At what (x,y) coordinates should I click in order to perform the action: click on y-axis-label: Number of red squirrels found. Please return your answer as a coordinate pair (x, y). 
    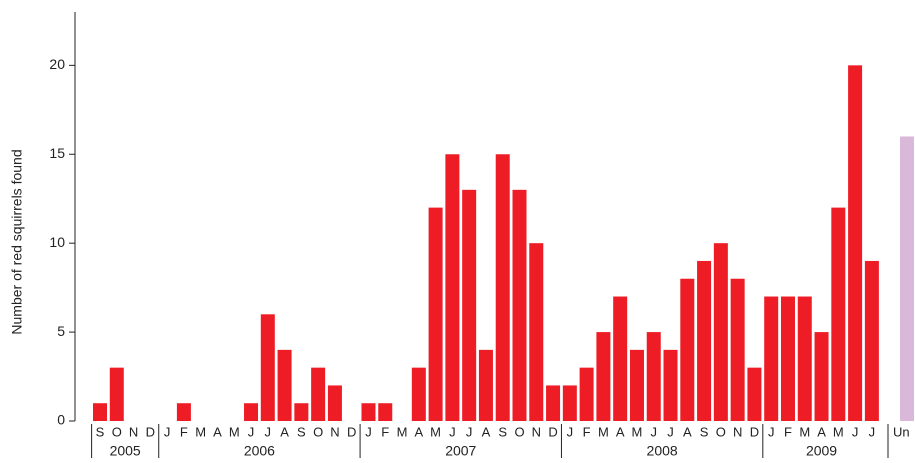
    Looking at the image, I should click on (17, 241).